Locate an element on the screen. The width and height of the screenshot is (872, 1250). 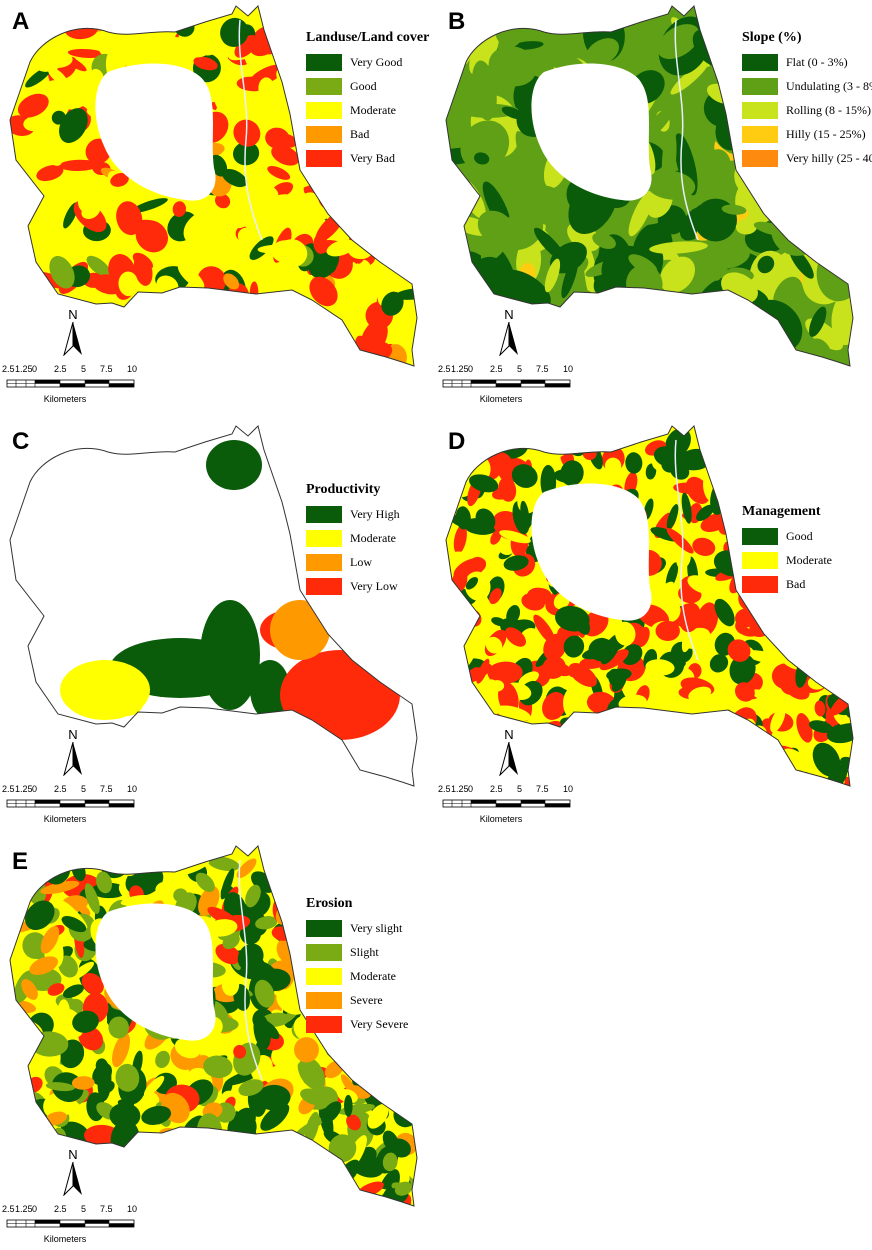
legend-label: Very Good is located at coordinates (376, 61).